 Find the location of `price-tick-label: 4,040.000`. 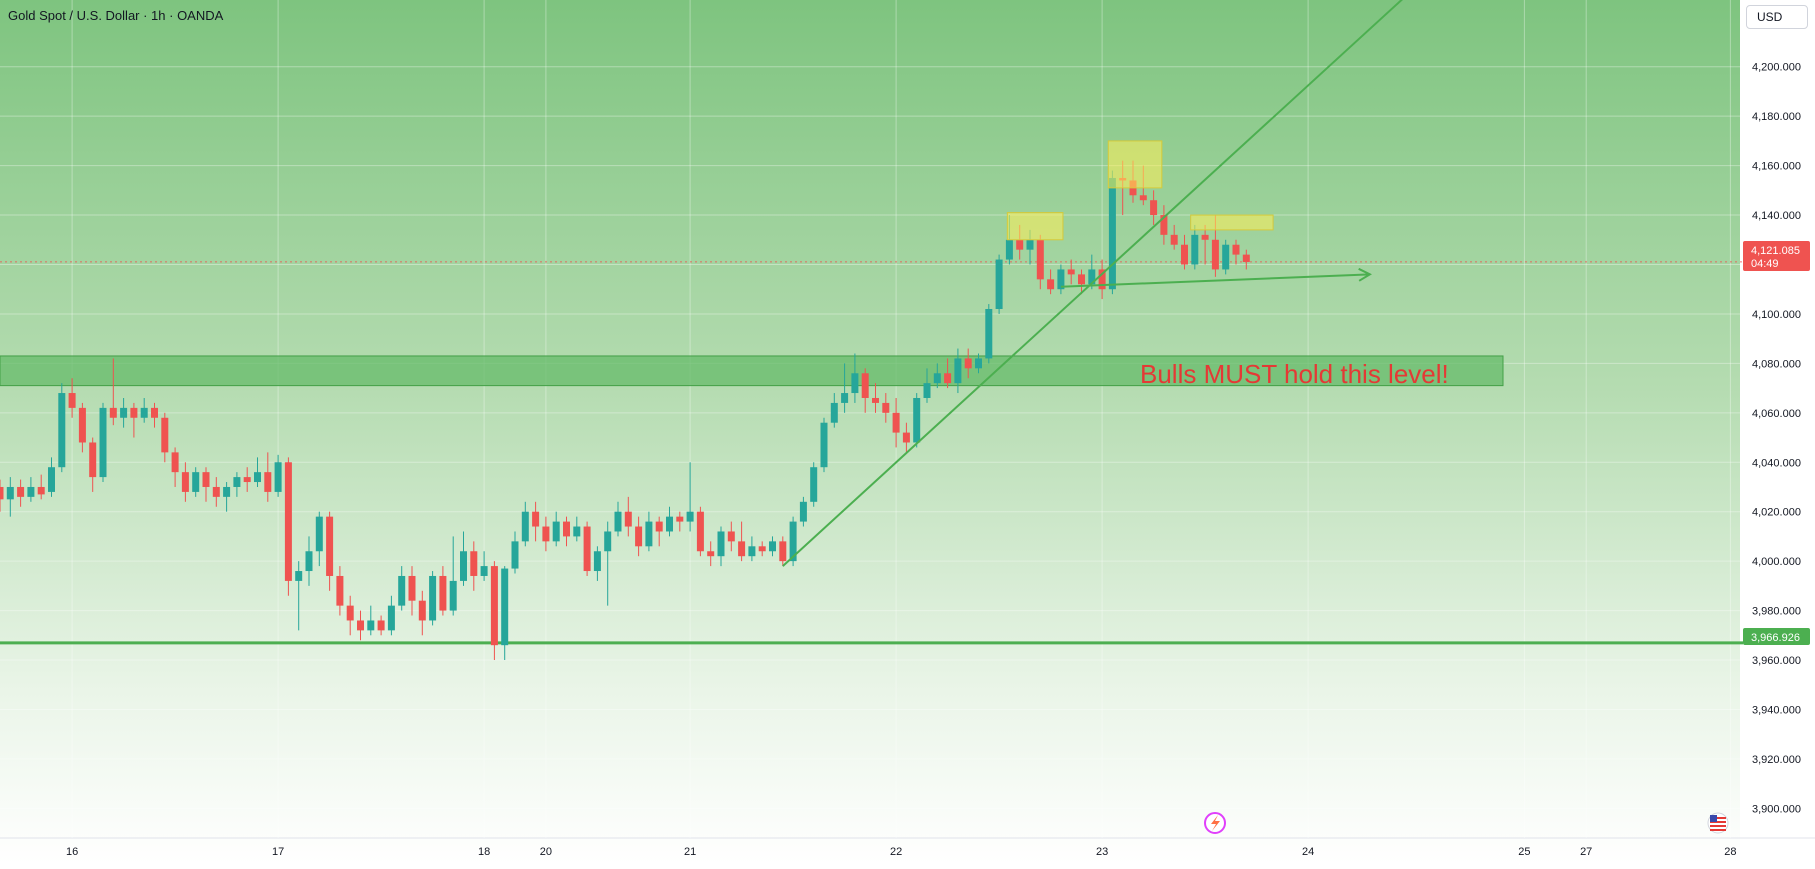

price-tick-label: 4,040.000 is located at coordinates (1776, 463).